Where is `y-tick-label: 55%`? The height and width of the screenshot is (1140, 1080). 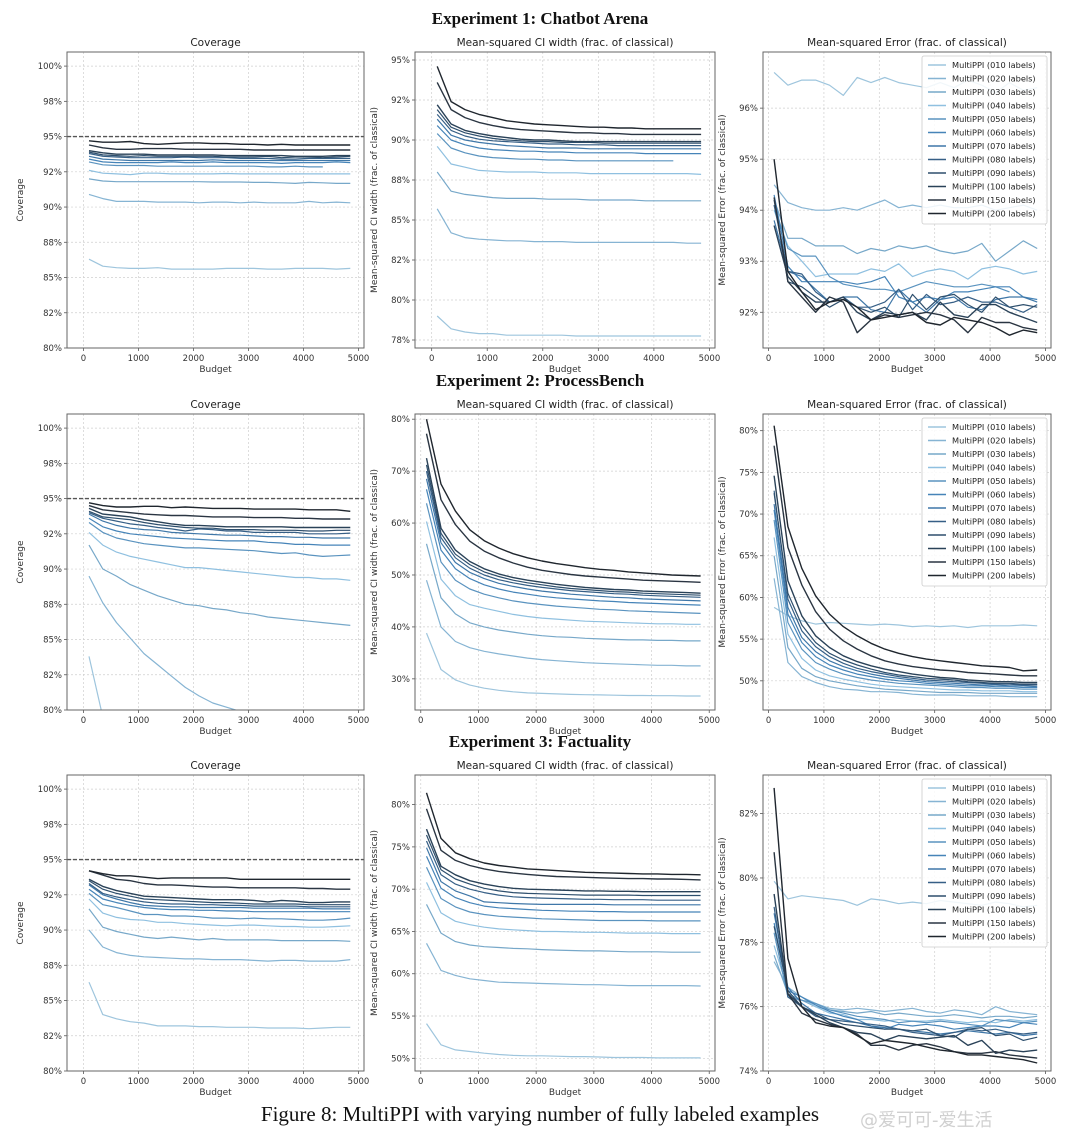 y-tick-label: 55% is located at coordinates (748, 640).